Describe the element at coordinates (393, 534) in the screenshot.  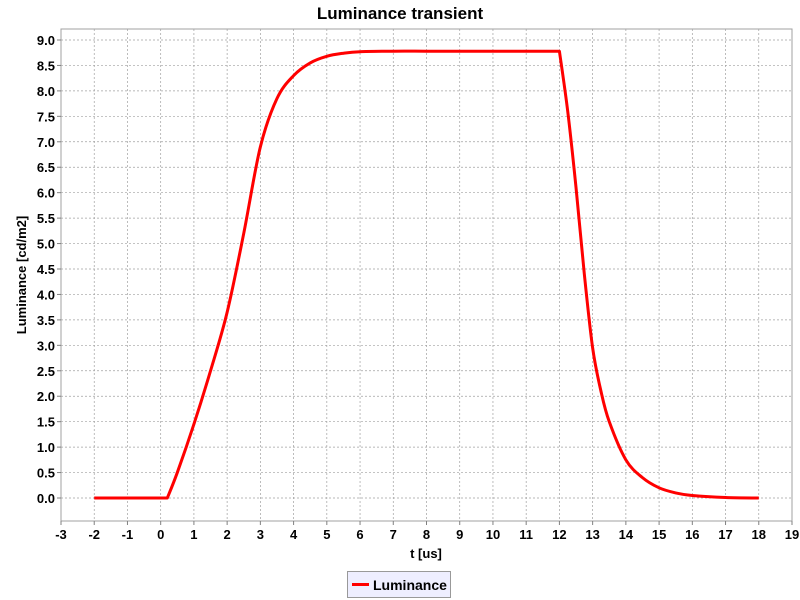
I see `x-tick-label: 7` at that location.